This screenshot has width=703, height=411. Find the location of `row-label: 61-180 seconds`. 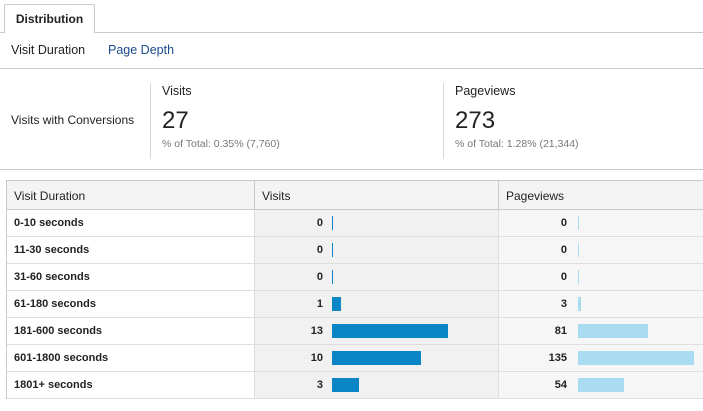

row-label: 61-180 seconds is located at coordinates (55, 304).